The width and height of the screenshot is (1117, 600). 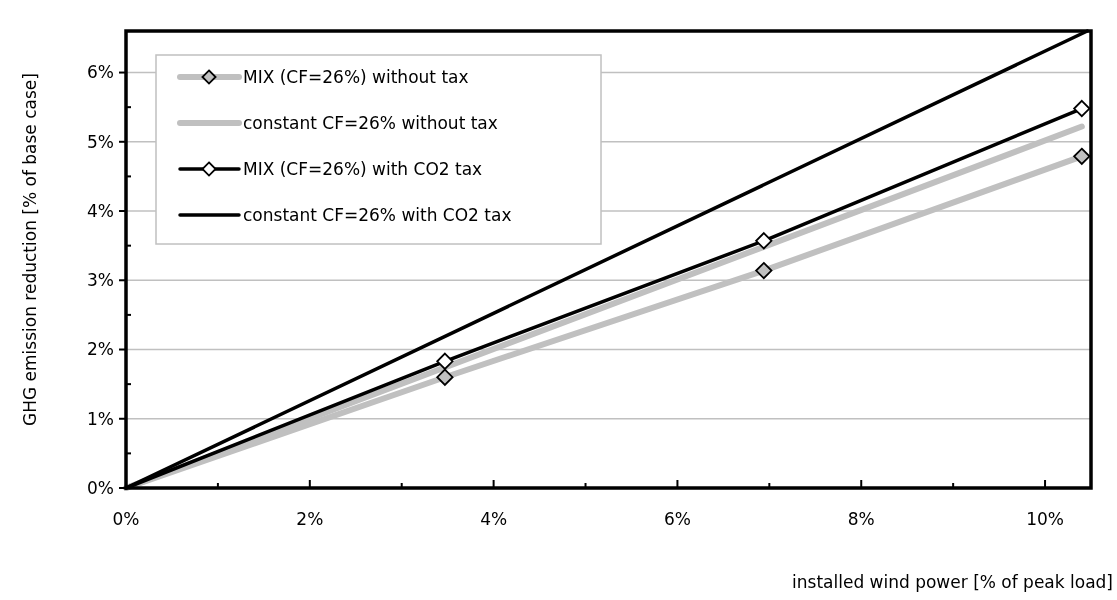 I want to click on legend-label: MIX (CF=26%) with CO2 tax, so click(x=363, y=168).